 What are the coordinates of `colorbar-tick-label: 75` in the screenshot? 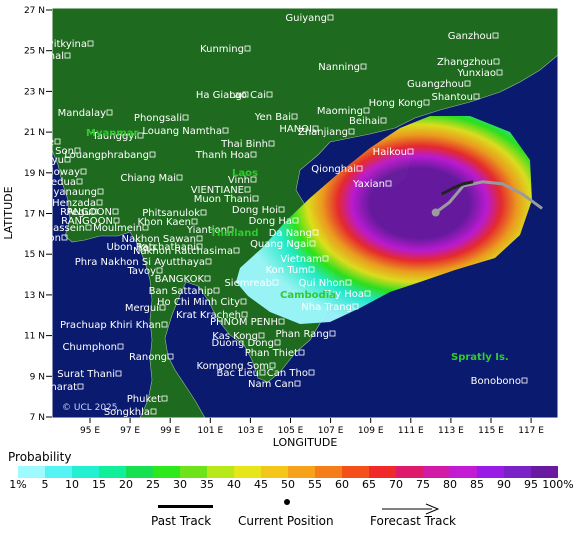 It's located at (423, 484).